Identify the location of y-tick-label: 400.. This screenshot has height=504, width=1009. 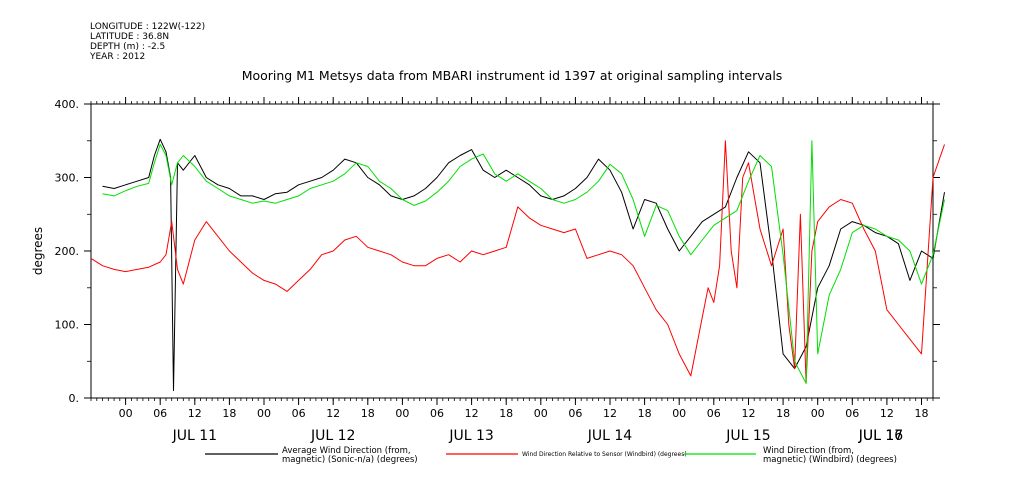
(67, 104).